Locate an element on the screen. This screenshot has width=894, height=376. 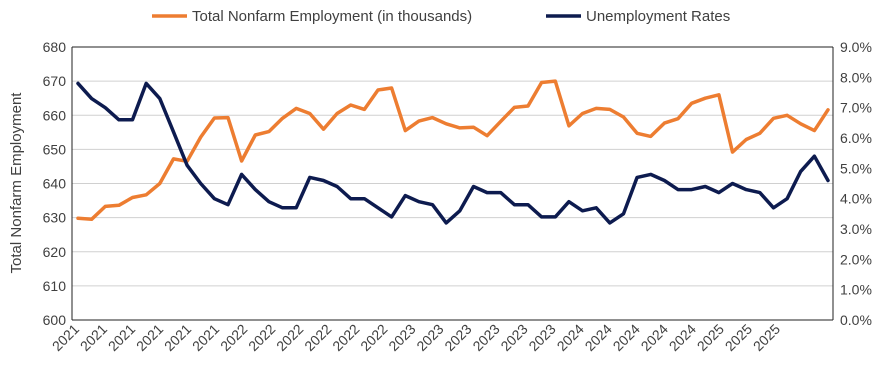
left-tick-label: 620 is located at coordinates (55, 252).